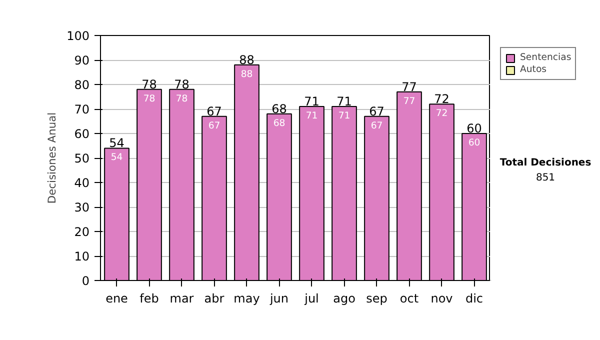 Image resolution: width=600 pixels, height=340 pixels. What do you see at coordinates (247, 299) in the screenshot?
I see `x-tick-label: may` at bounding box center [247, 299].